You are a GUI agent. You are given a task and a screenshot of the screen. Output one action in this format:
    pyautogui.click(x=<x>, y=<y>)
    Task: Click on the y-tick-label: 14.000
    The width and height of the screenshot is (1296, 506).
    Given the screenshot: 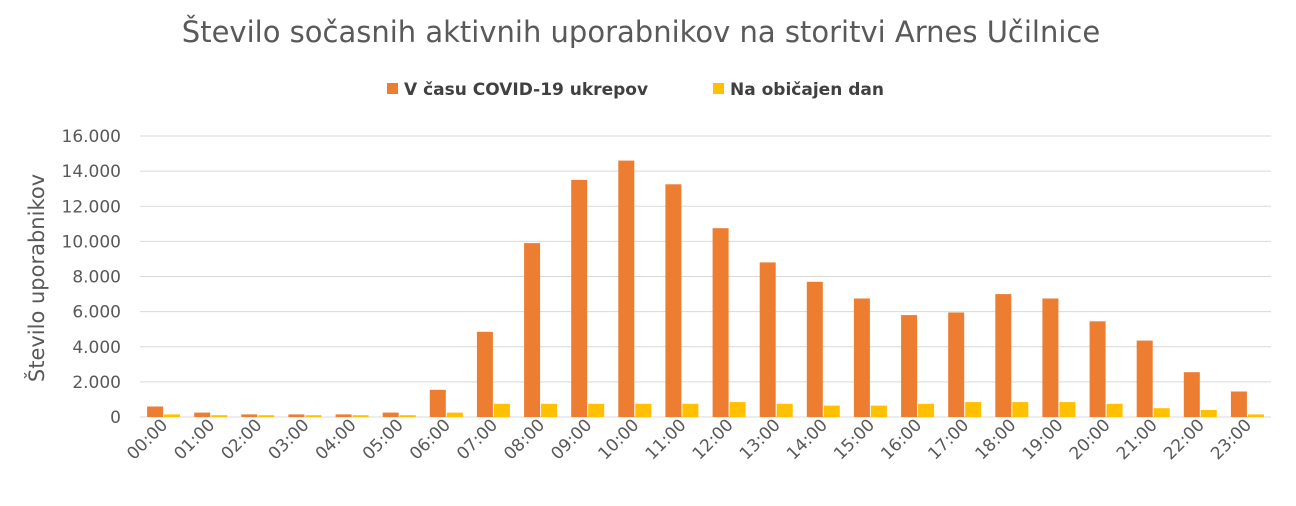 What is the action you would take?
    pyautogui.click(x=91, y=172)
    